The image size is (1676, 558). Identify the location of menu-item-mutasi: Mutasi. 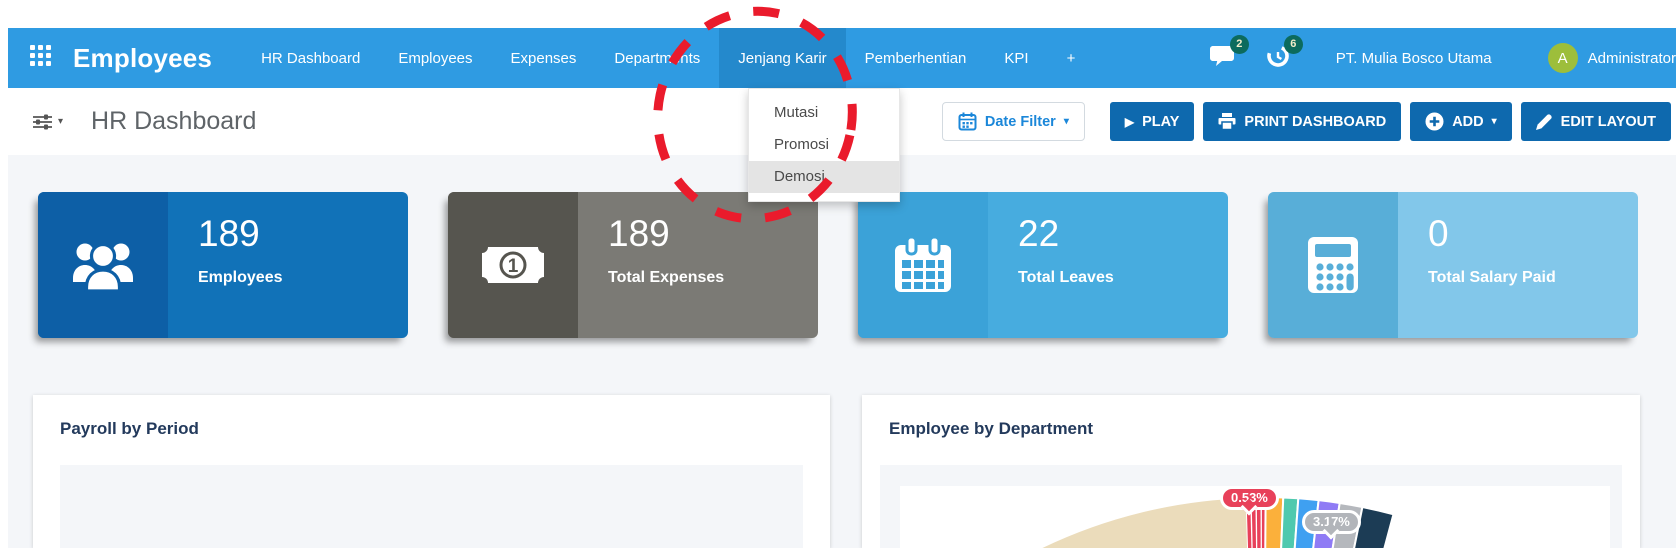
(796, 112).